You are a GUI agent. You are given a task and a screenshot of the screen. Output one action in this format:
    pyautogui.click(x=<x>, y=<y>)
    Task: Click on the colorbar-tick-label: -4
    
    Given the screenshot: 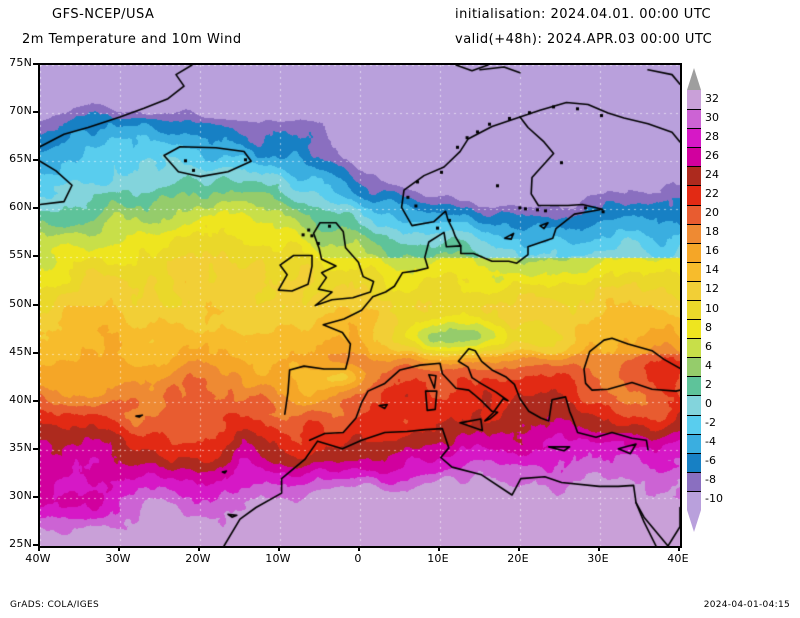 What is the action you would take?
    pyautogui.click(x=710, y=442)
    